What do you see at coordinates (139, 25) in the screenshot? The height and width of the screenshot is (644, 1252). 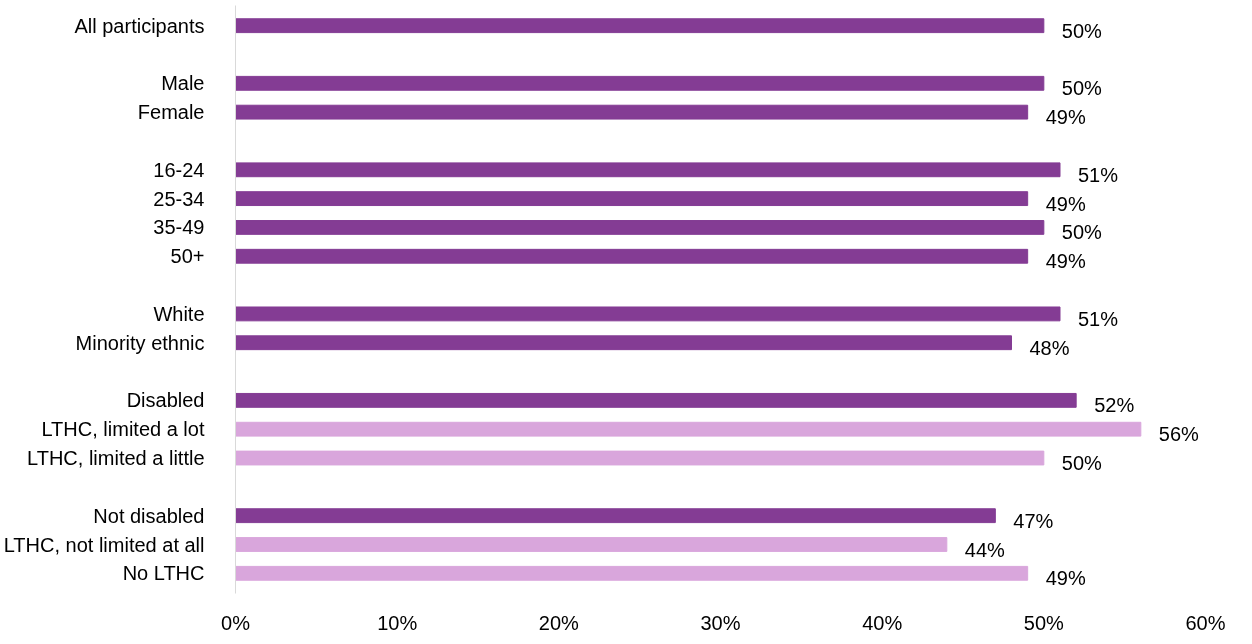 I see `y-tick-label: All participants` at bounding box center [139, 25].